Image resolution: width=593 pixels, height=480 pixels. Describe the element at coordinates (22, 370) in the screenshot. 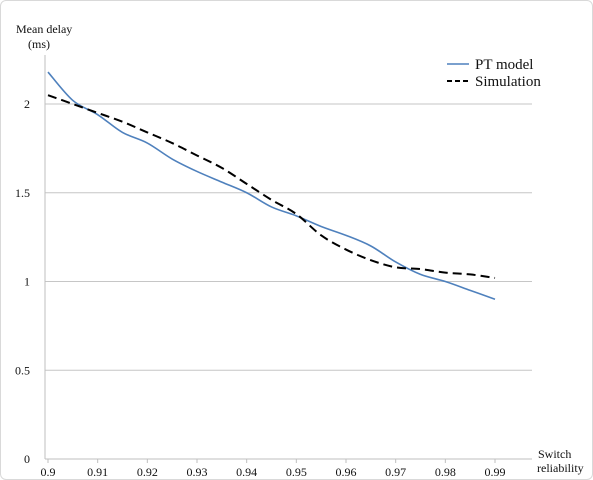

I see `y-tick-label: 0.5` at that location.